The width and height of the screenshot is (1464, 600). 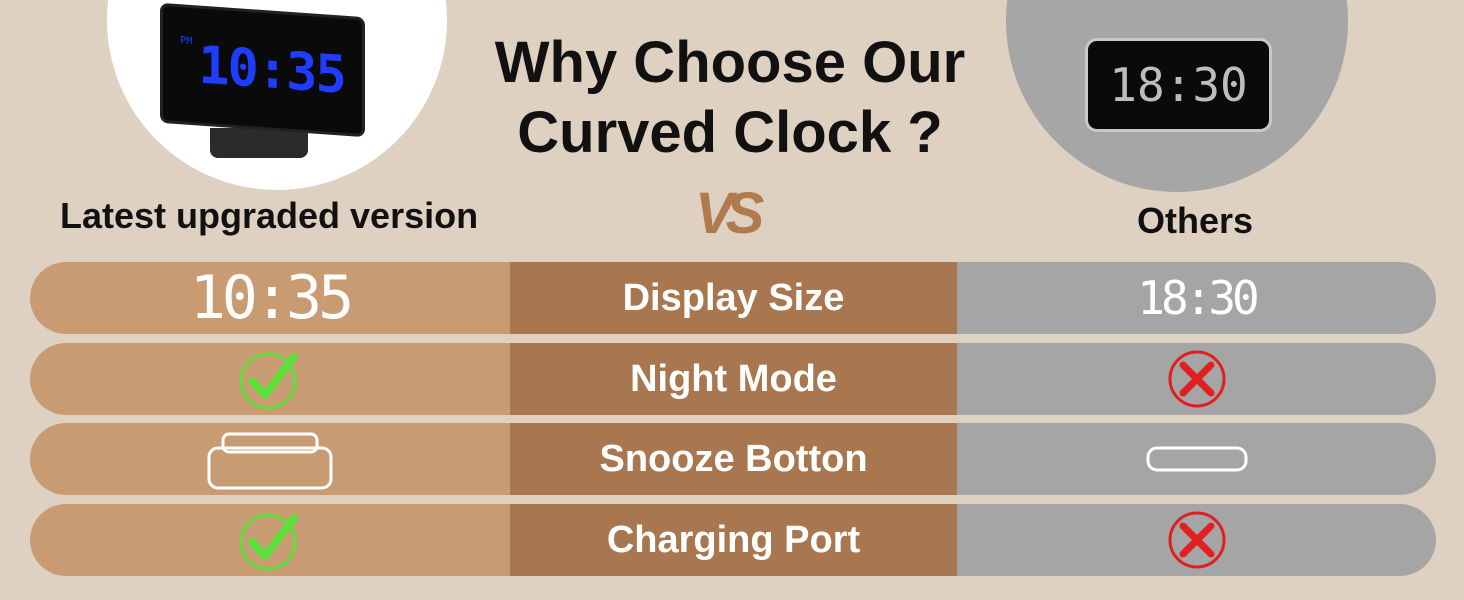 What do you see at coordinates (259, 143) in the screenshot?
I see `clock-stand` at bounding box center [259, 143].